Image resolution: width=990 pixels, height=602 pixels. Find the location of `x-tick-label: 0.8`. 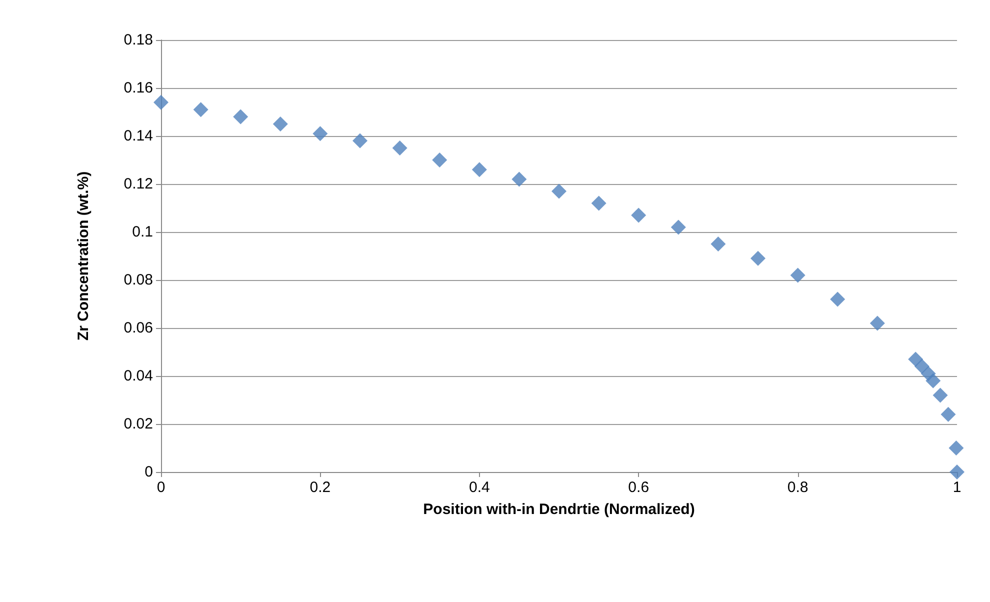

x-tick-label: 0.8 is located at coordinates (797, 487).